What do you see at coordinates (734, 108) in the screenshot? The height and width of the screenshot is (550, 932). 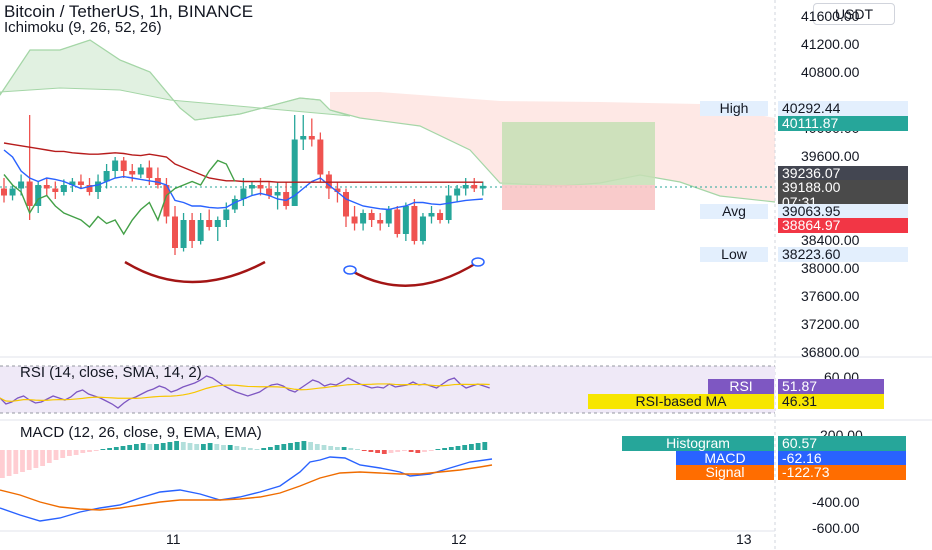 I see `high-label: High` at bounding box center [734, 108].